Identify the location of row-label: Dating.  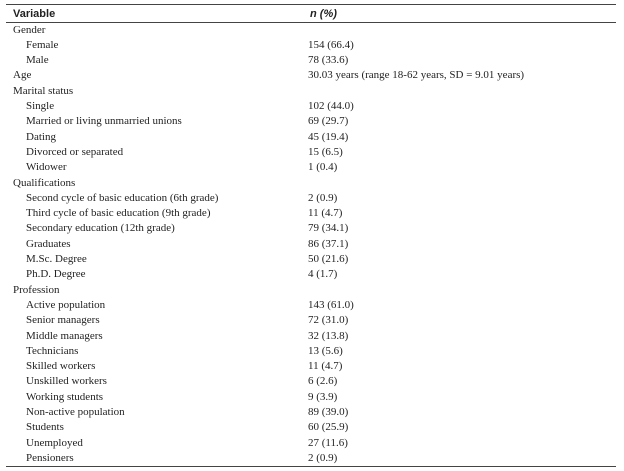
(41, 136).